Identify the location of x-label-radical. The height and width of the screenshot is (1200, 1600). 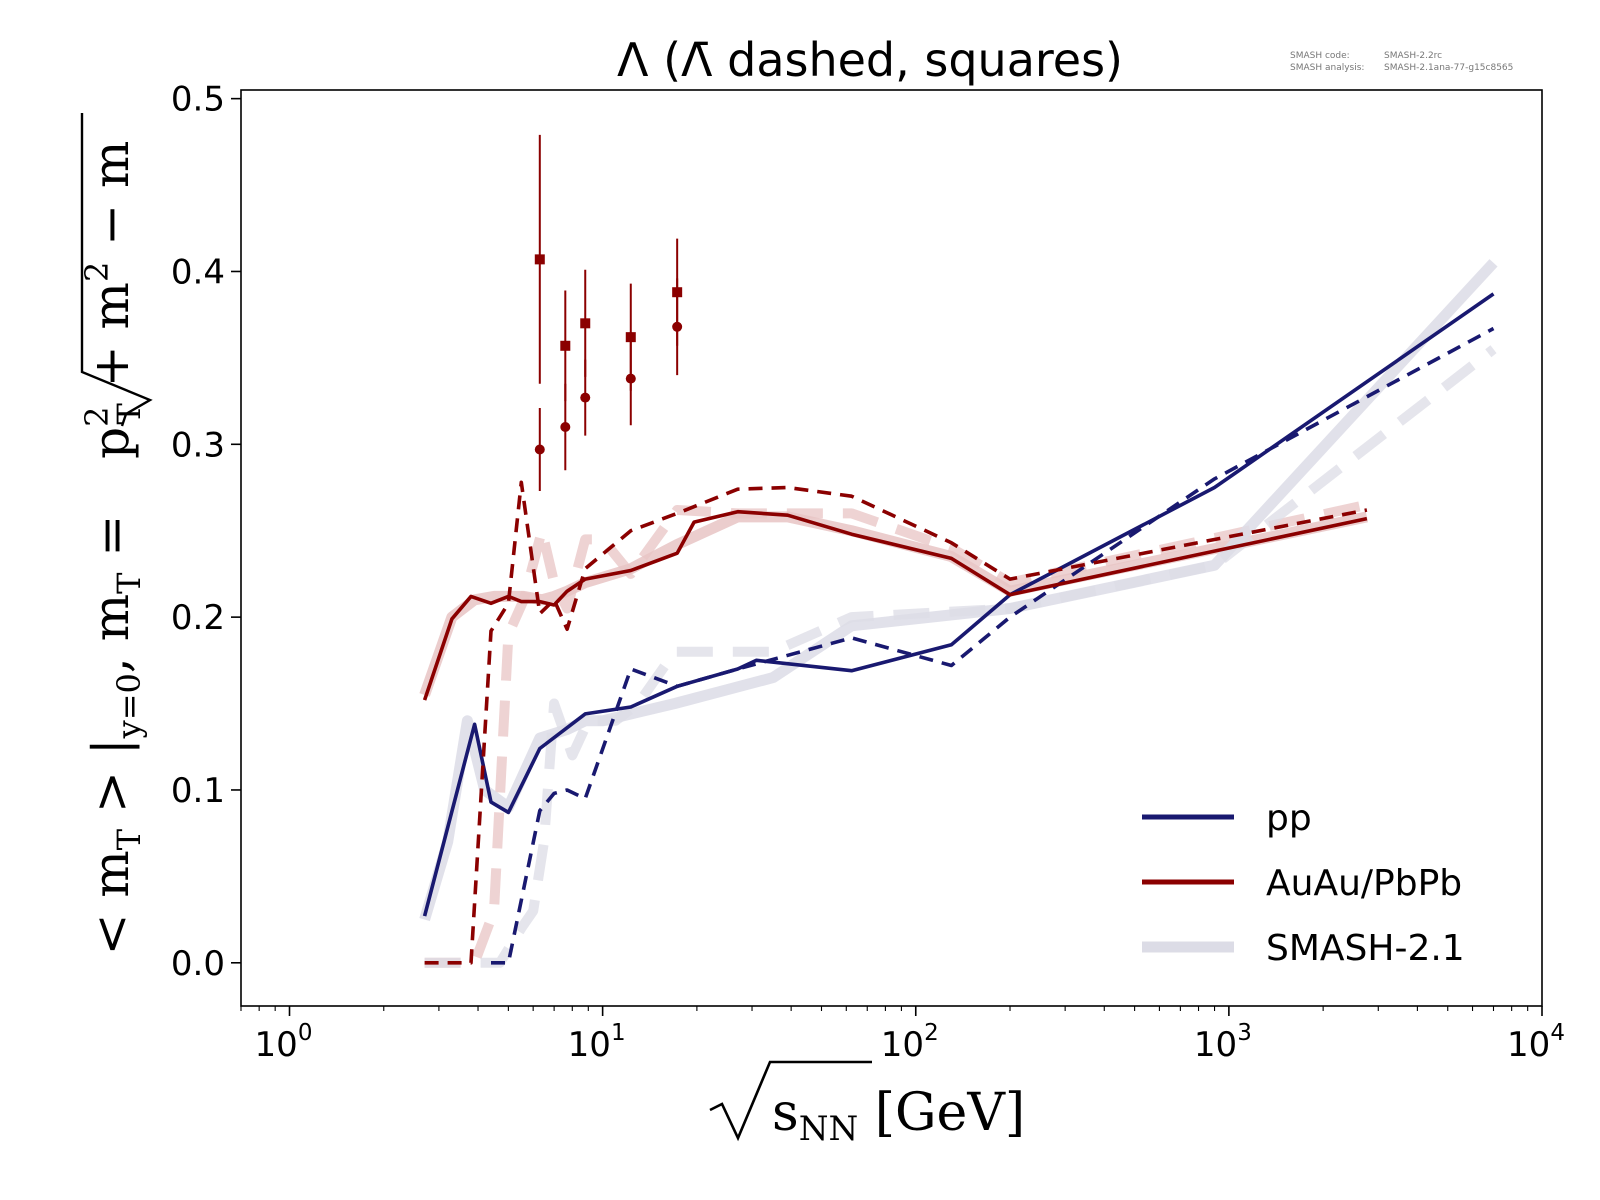
(790, 1101).